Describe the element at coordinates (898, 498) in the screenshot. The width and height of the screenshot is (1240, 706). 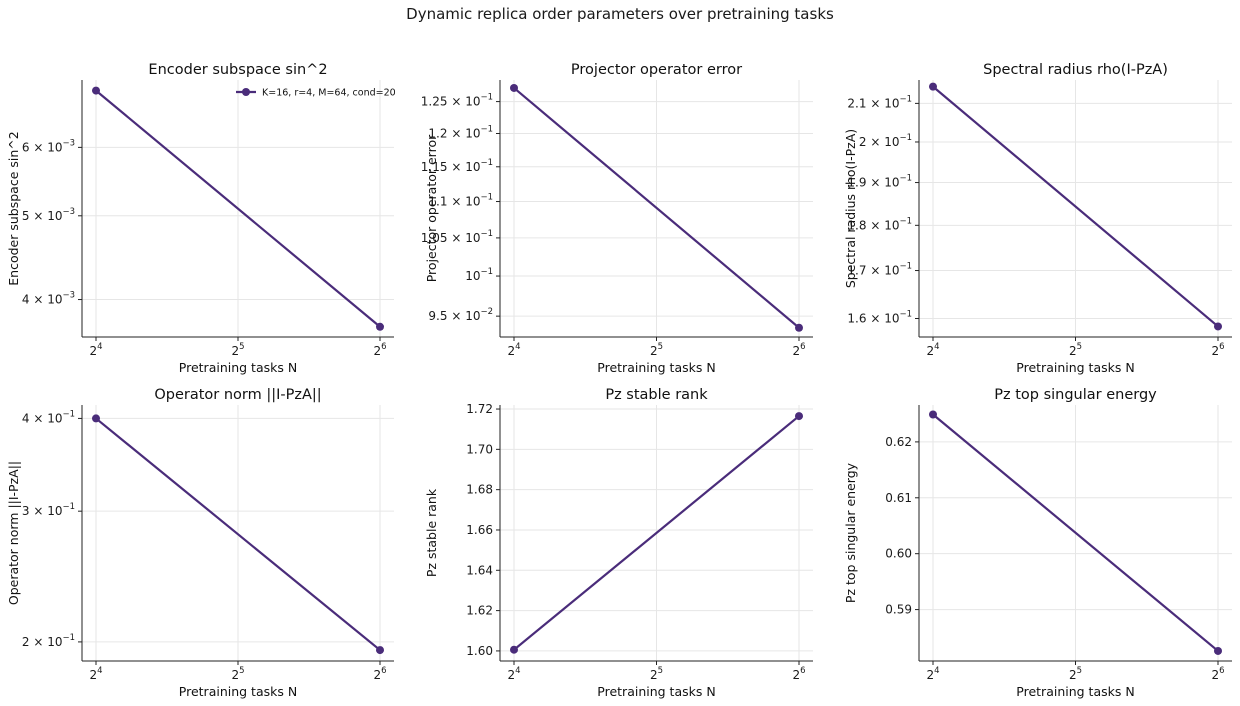
I see `y-tick-label: 0.61` at that location.